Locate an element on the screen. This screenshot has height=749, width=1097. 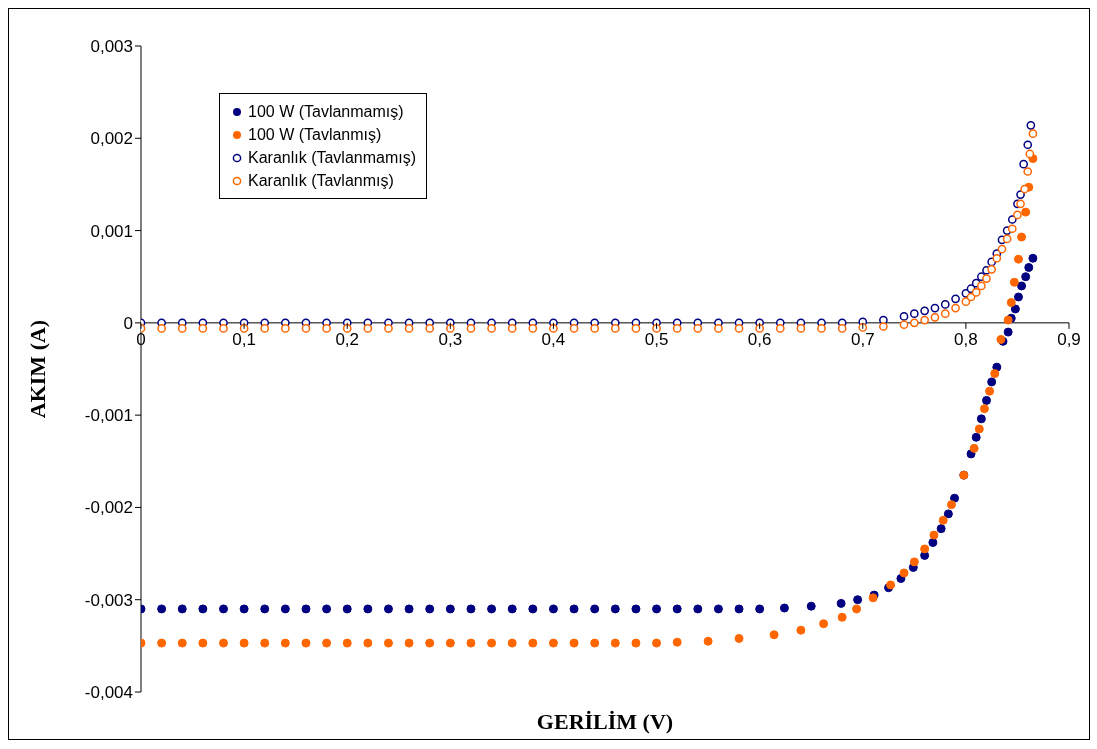
y-tick-label: 0,003 is located at coordinates (111, 47).